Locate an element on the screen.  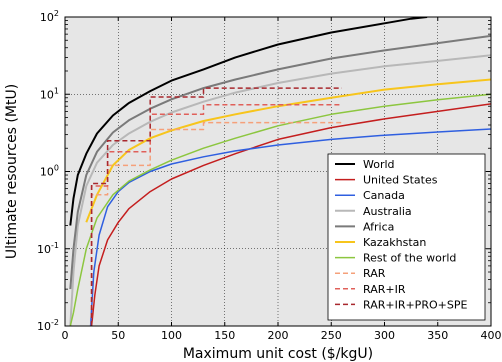
y-tick-label: 10⁰ is located at coordinates (49, 171).